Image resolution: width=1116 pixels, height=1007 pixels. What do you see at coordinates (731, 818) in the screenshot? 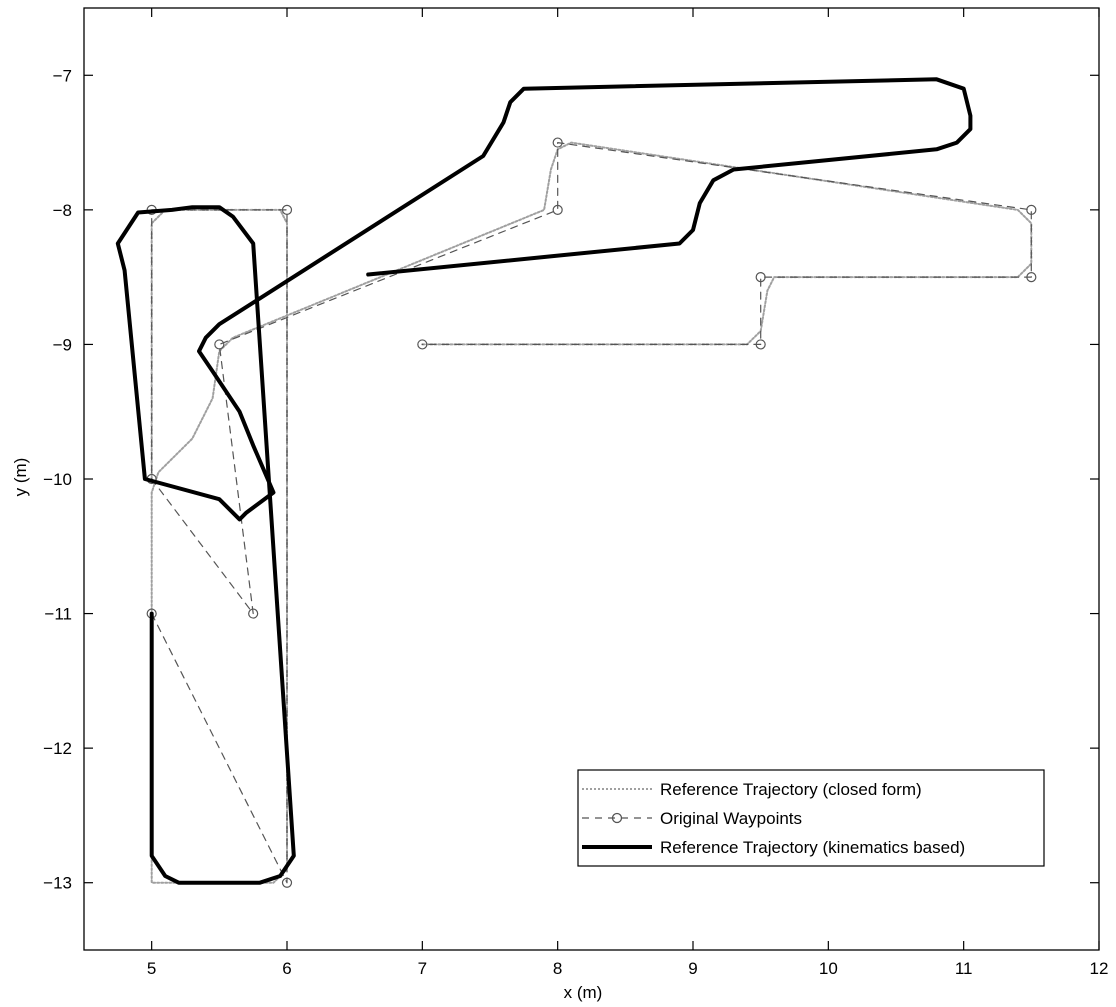
I see `legend-label-waypoints: Original Waypoints` at bounding box center [731, 818].